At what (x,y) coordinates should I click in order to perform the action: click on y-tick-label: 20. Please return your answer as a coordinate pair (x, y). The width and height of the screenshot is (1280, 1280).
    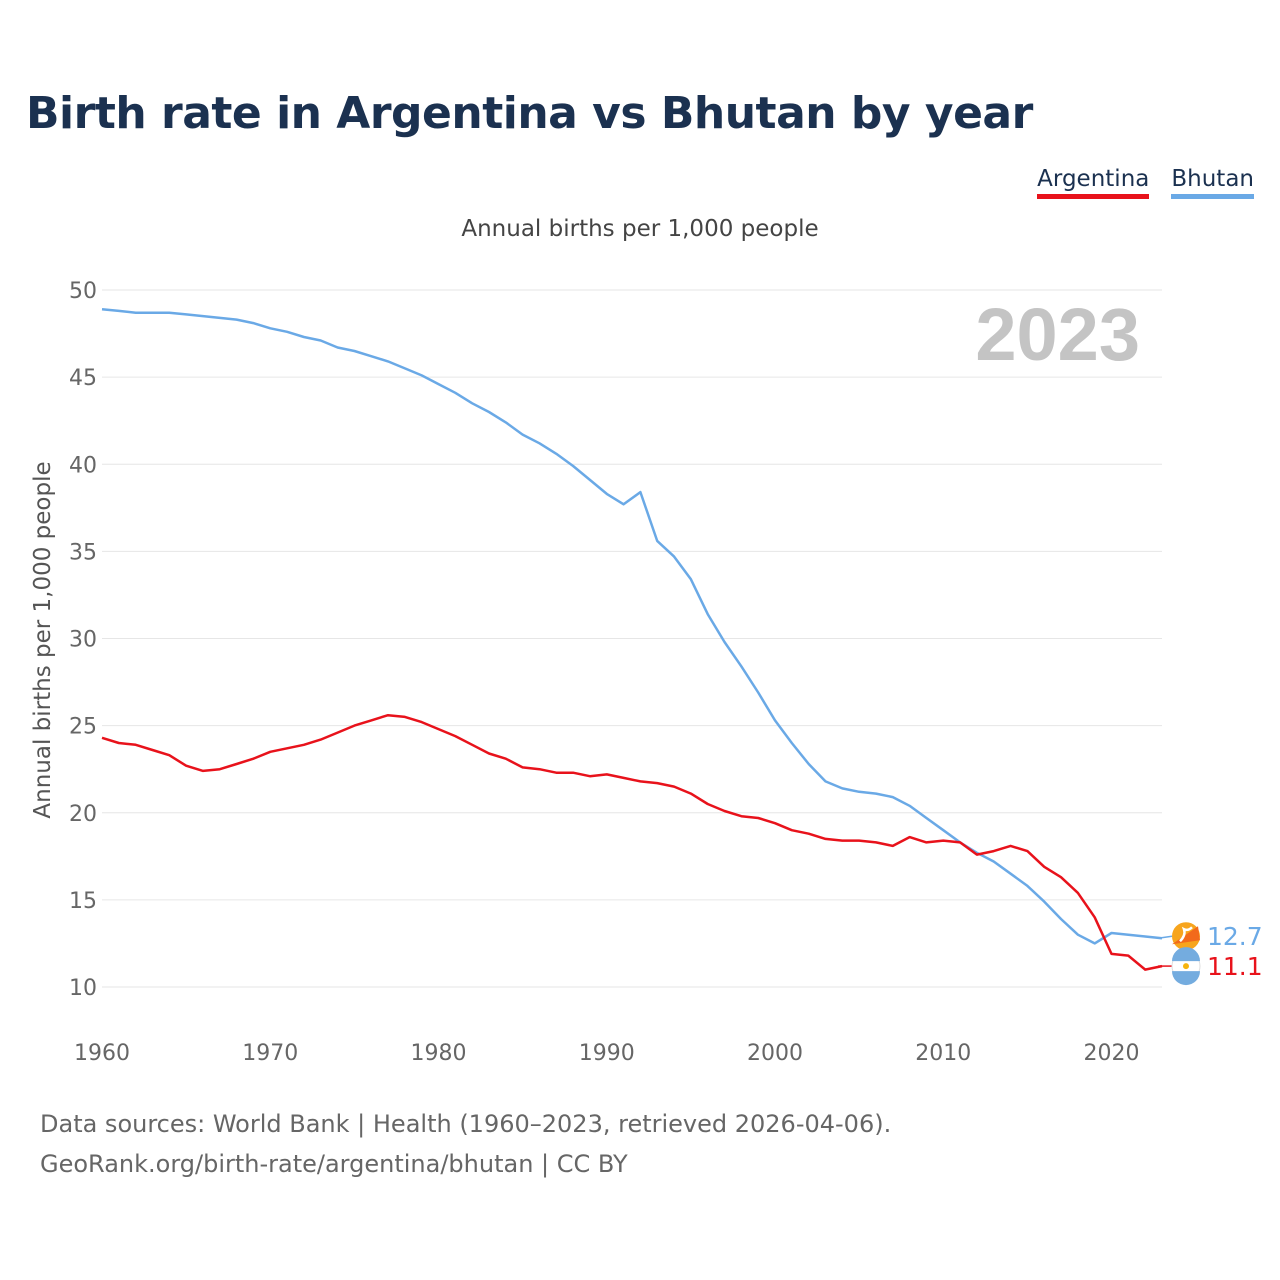
    Looking at the image, I should click on (83, 814).